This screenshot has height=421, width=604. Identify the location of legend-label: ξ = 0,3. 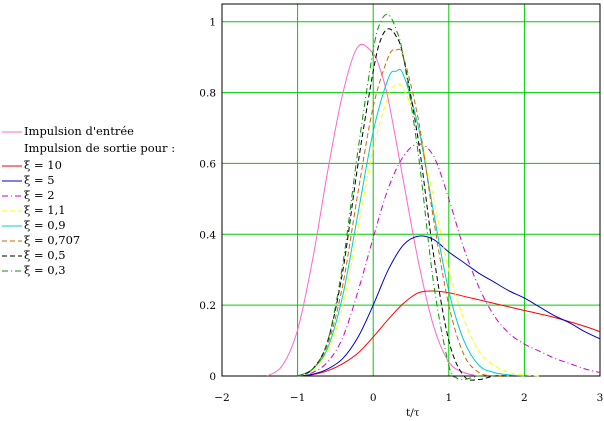
(45, 270).